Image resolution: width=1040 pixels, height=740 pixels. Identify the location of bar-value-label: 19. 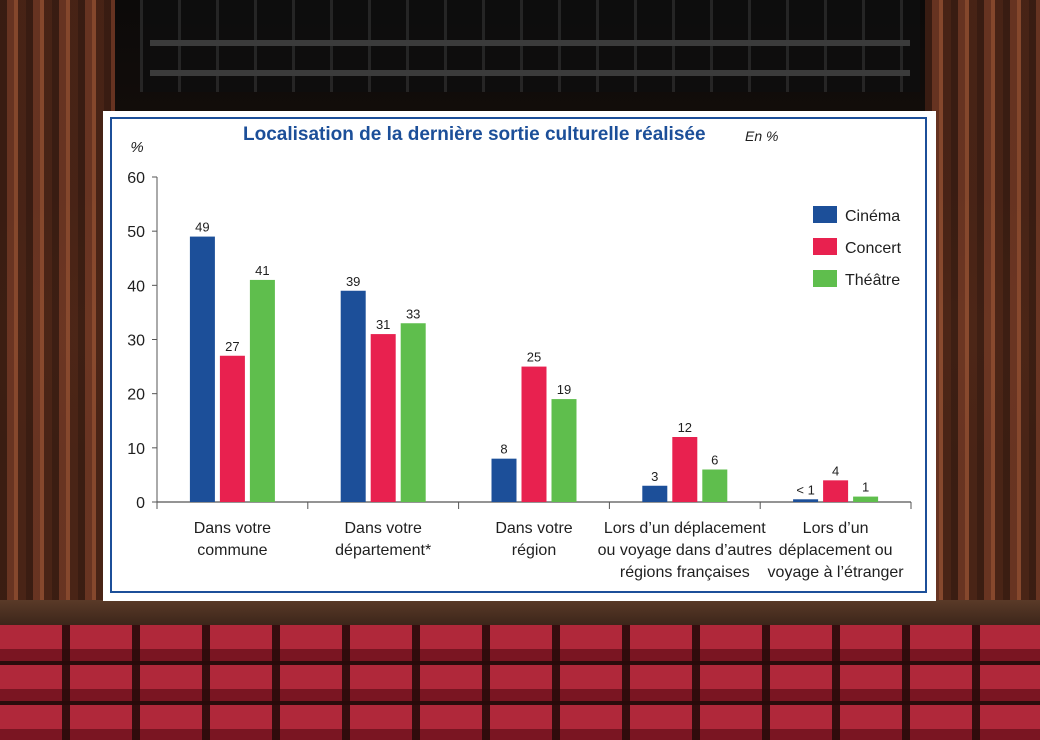
(564, 389).